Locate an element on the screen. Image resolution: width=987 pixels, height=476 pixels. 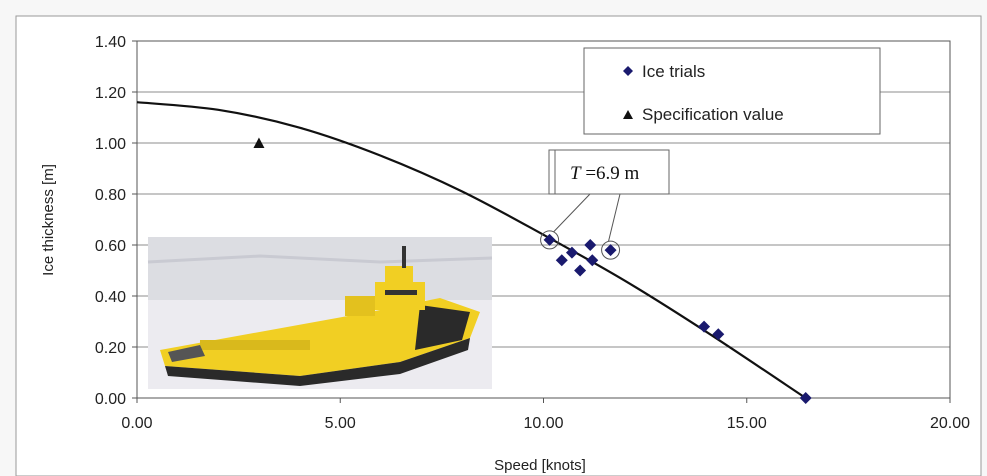
x-tick-label: 20.00 is located at coordinates (950, 423).